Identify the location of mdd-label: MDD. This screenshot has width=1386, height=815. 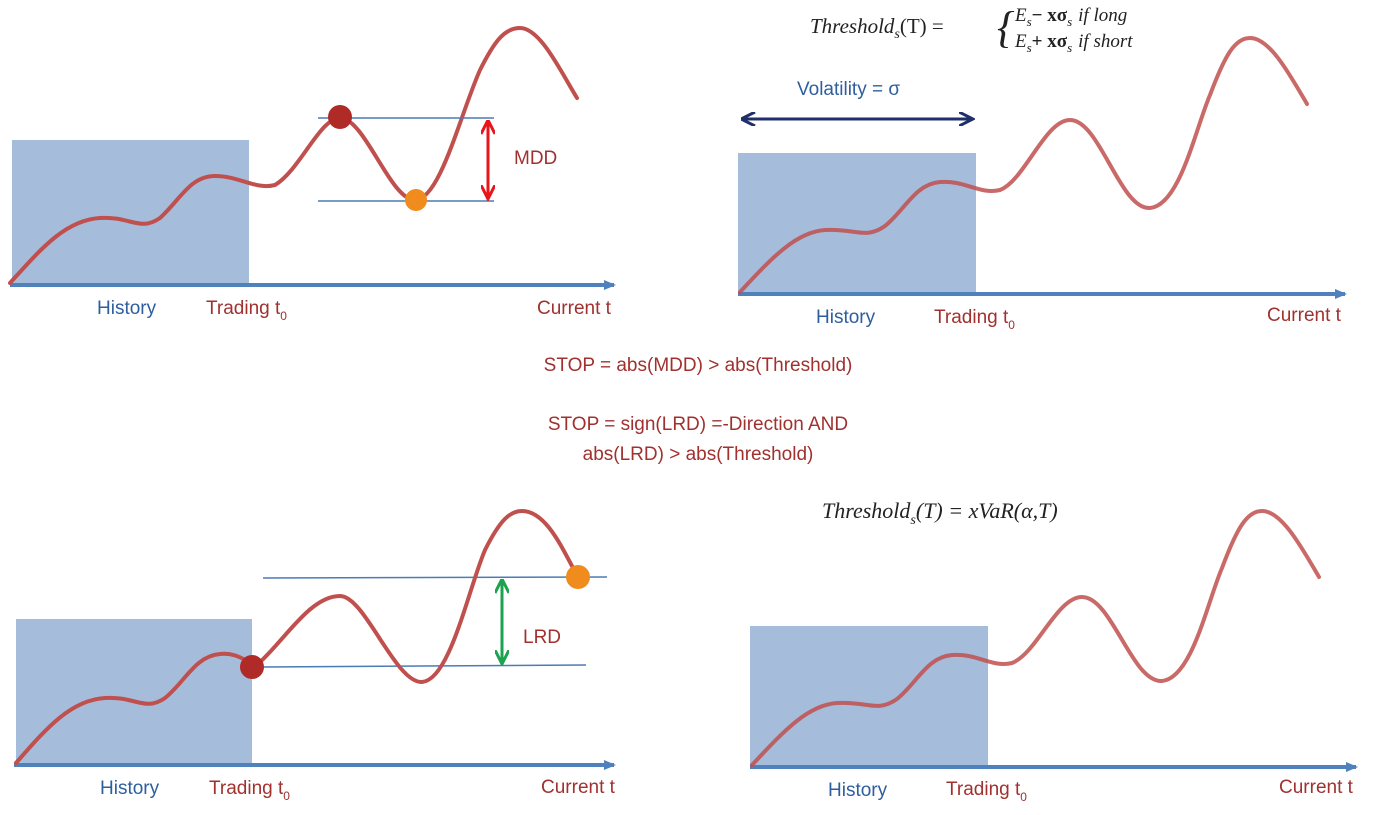
(535, 158).